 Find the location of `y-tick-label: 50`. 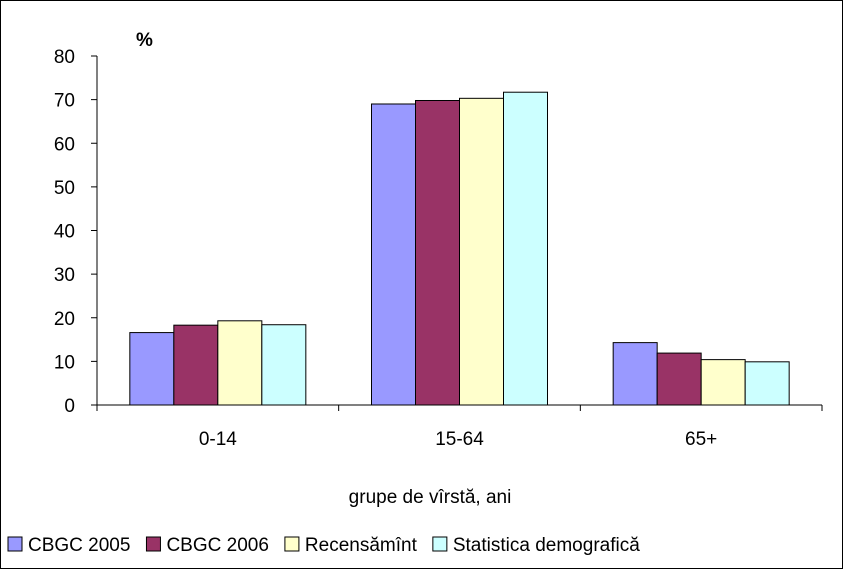

y-tick-label: 50 is located at coordinates (64, 188).